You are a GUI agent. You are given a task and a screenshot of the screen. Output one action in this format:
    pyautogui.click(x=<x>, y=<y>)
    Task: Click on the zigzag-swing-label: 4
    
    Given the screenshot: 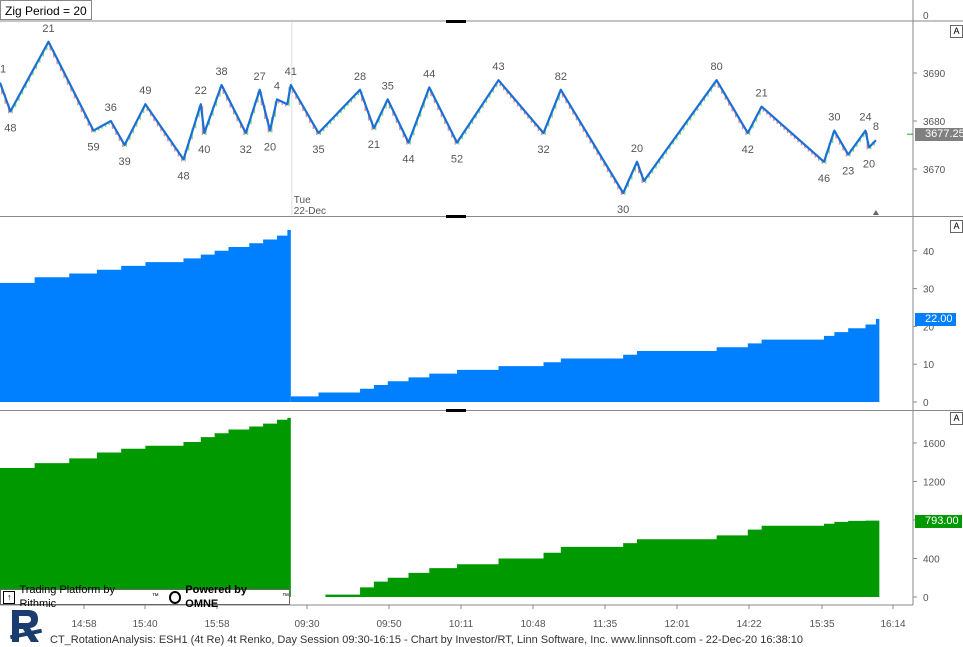 What is the action you would take?
    pyautogui.click(x=277, y=86)
    